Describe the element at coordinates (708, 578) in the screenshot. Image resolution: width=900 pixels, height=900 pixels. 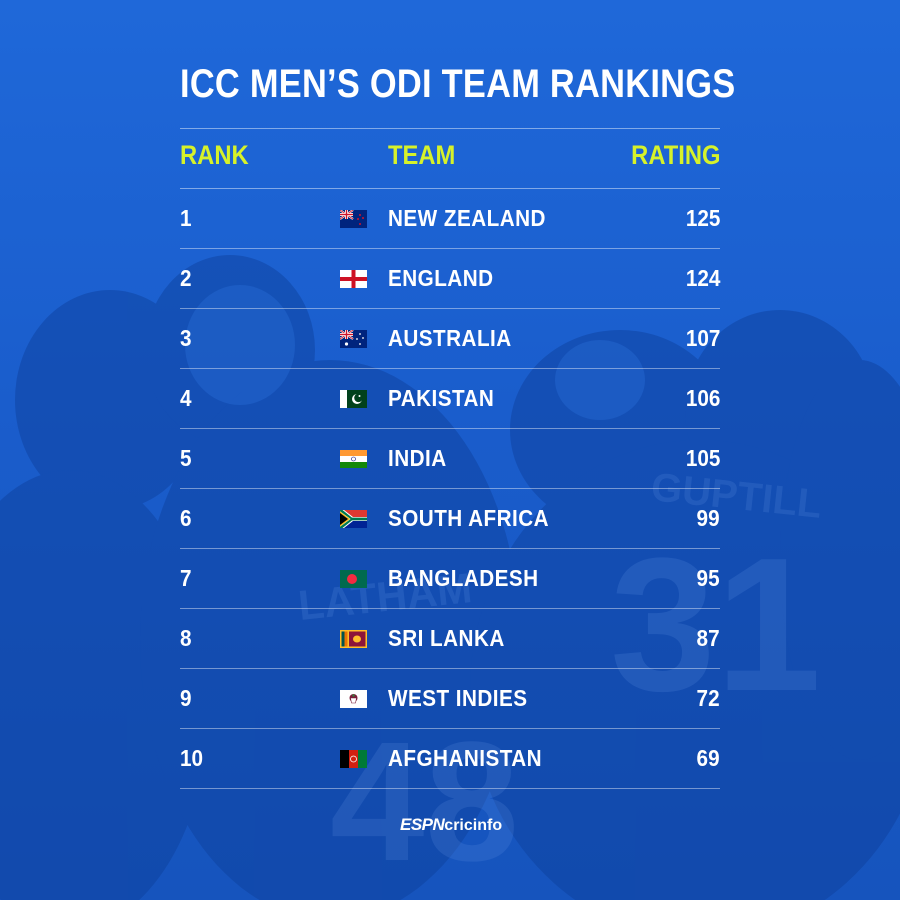
I see `rating-cell: 95` at that location.